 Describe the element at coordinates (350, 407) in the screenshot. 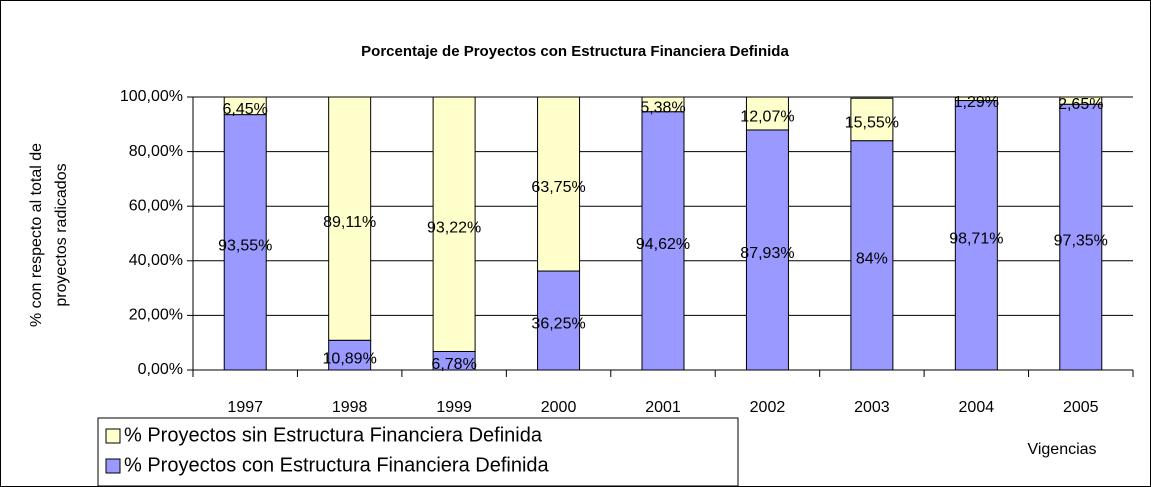

I see `x-tick-label: 1998` at that location.